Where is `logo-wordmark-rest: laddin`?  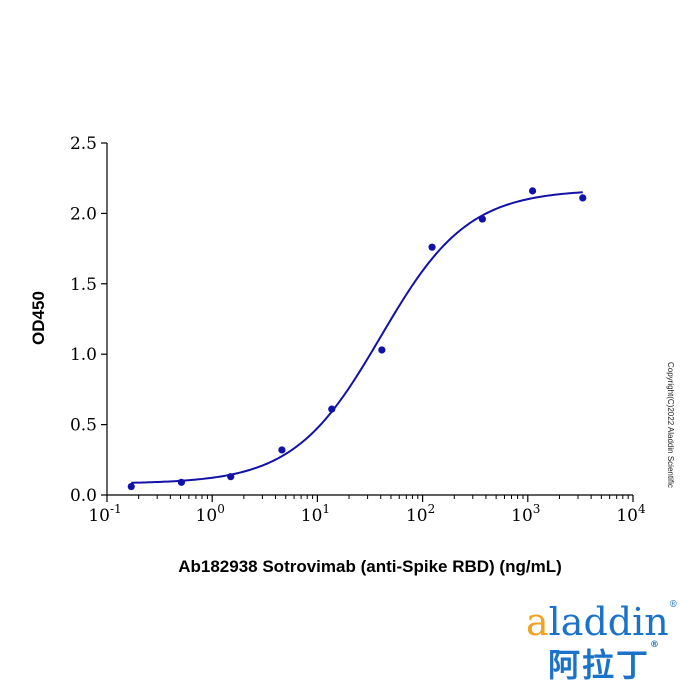 logo-wordmark-rest: laddin is located at coordinates (608, 622).